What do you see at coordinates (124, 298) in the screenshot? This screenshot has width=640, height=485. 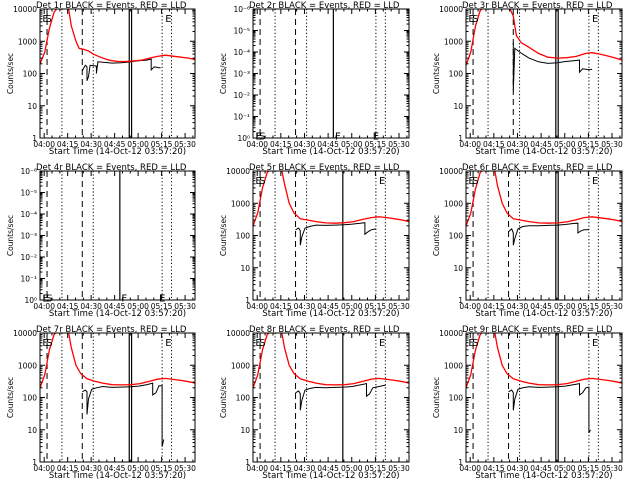 I see `event-marker-f: F` at bounding box center [124, 298].